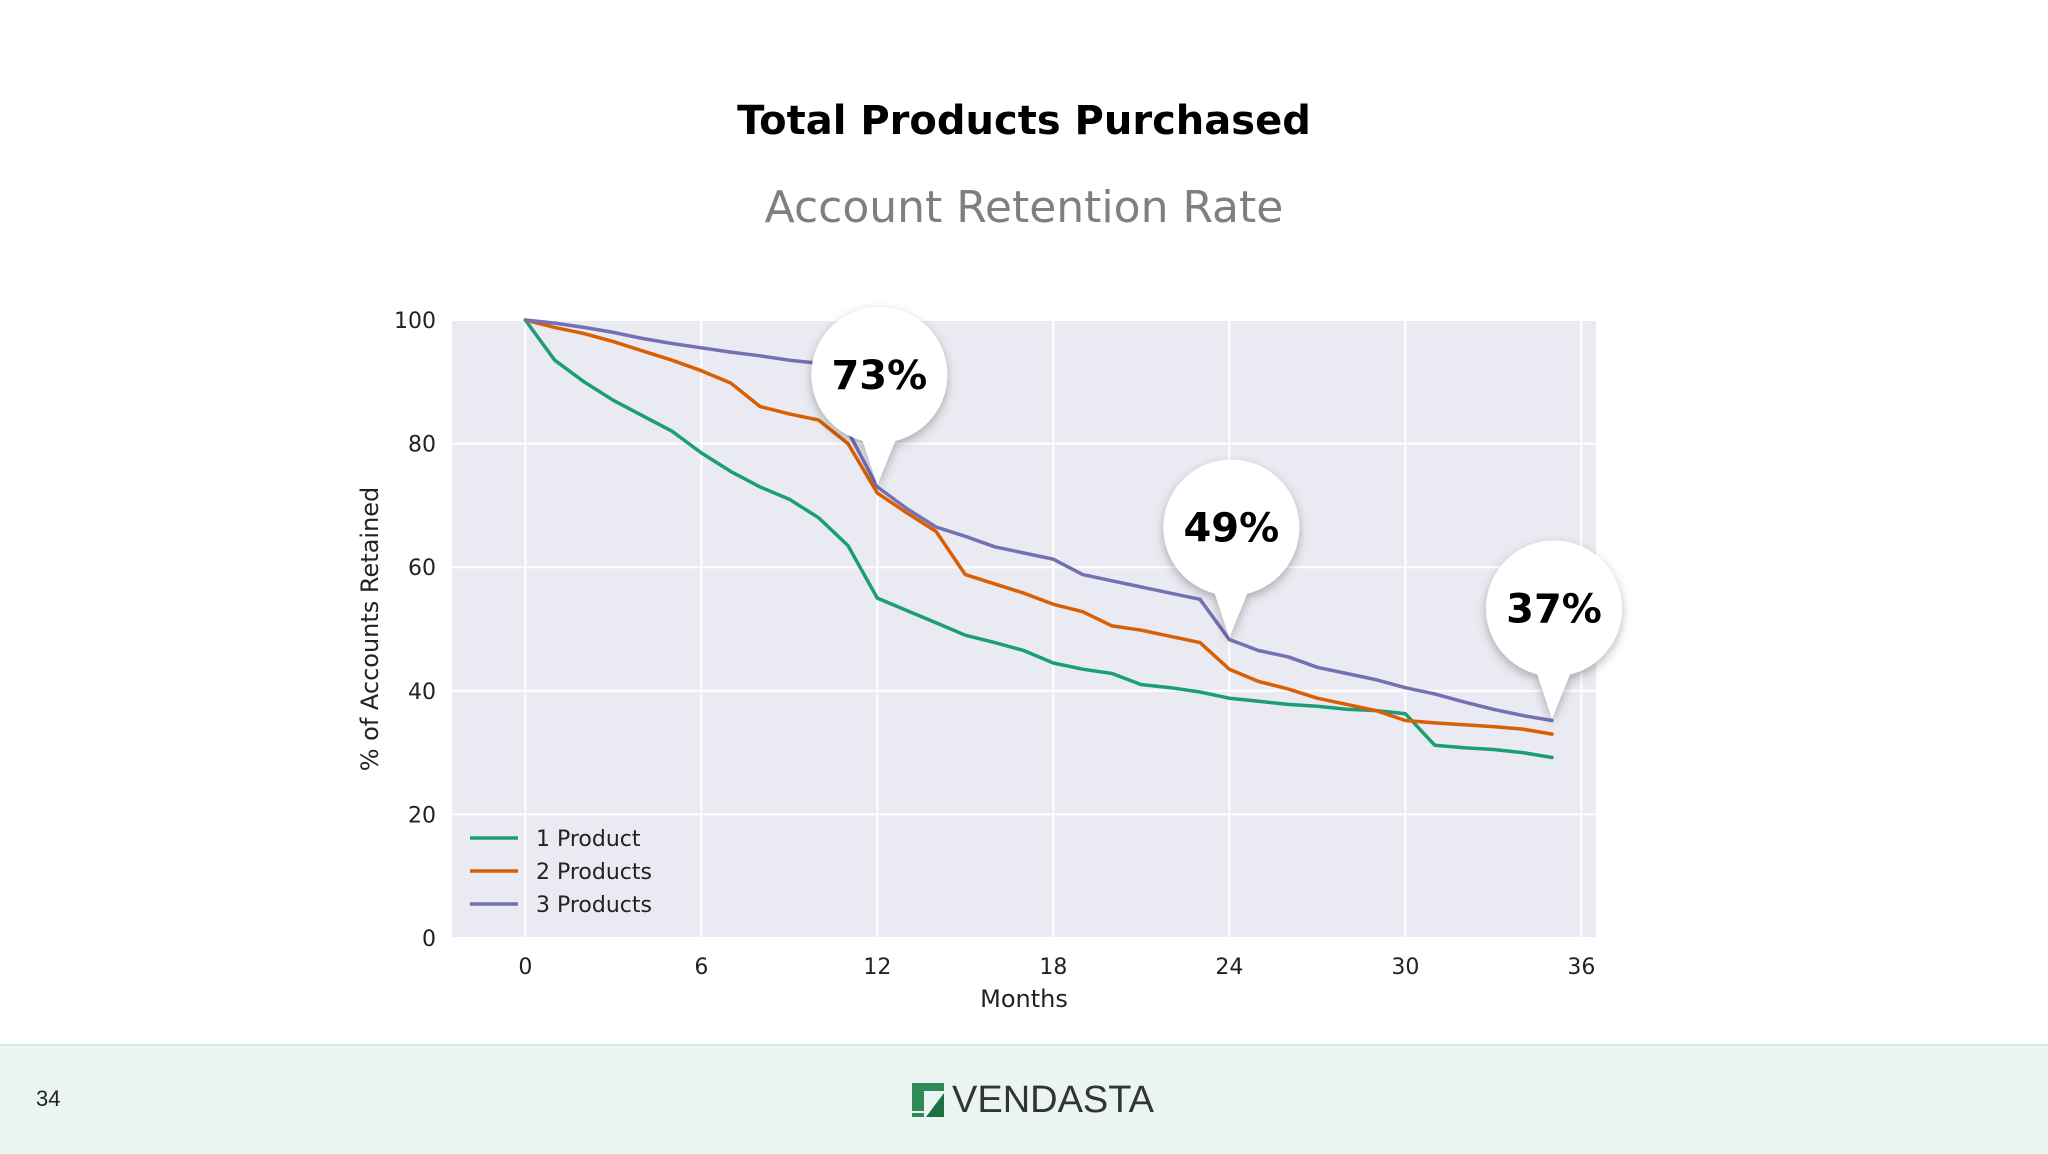 The image size is (2048, 1154). What do you see at coordinates (928, 1100) in the screenshot?
I see `vendasta-logo-icon` at bounding box center [928, 1100].